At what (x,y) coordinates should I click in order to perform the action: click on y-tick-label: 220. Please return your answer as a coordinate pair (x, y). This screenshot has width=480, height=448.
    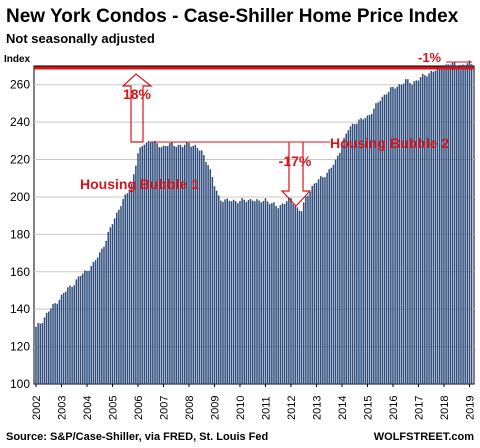
    Looking at the image, I should click on (20, 160).